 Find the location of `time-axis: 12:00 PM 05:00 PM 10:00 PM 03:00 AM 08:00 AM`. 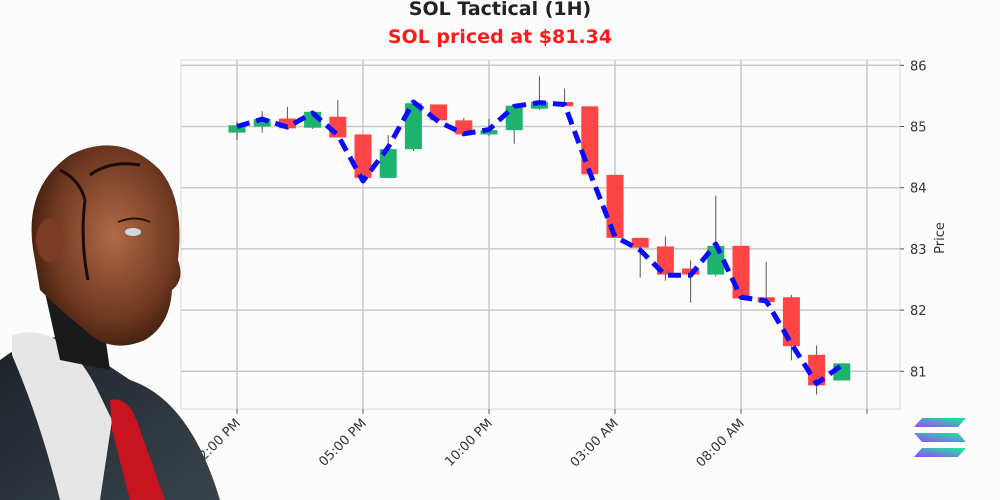

time-axis: 12:00 PM 05:00 PM 10:00 PM 03:00 AM 08:00 AM is located at coordinates (529, 439).